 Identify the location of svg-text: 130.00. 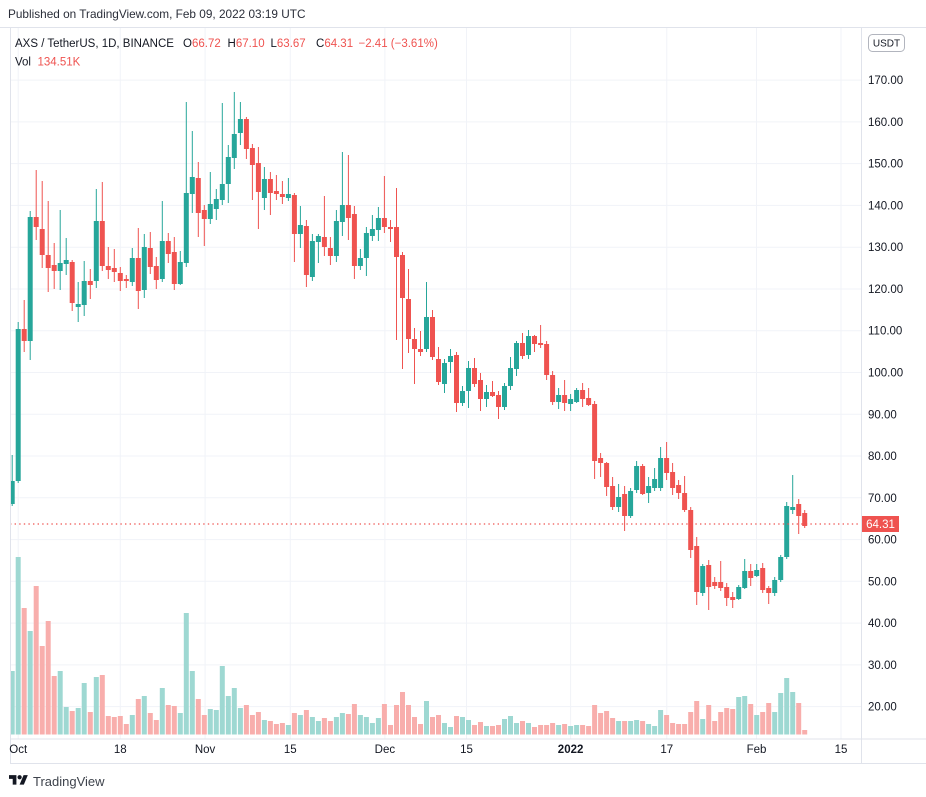
(885, 248).